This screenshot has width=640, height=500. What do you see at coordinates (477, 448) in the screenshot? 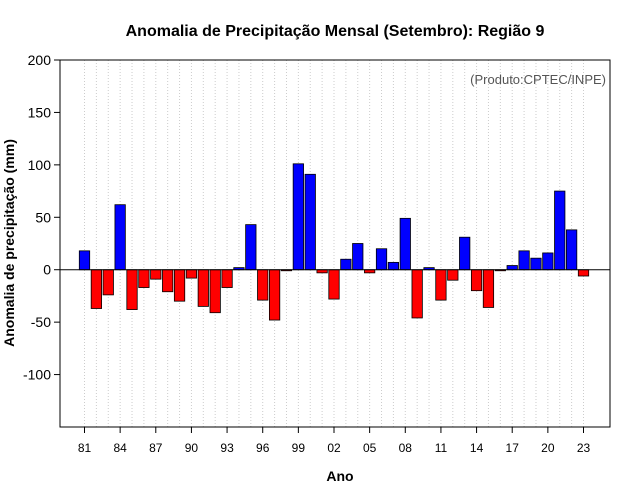
I see `x-tick-label: 14` at bounding box center [477, 448].